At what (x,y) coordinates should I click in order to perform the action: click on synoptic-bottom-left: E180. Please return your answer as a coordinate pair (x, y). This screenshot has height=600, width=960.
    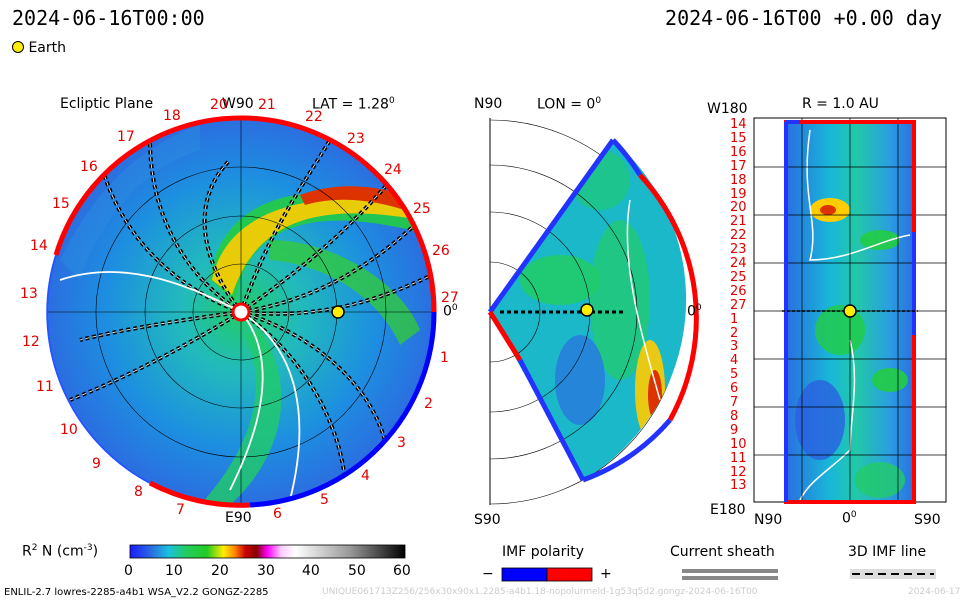
    Looking at the image, I should click on (728, 510).